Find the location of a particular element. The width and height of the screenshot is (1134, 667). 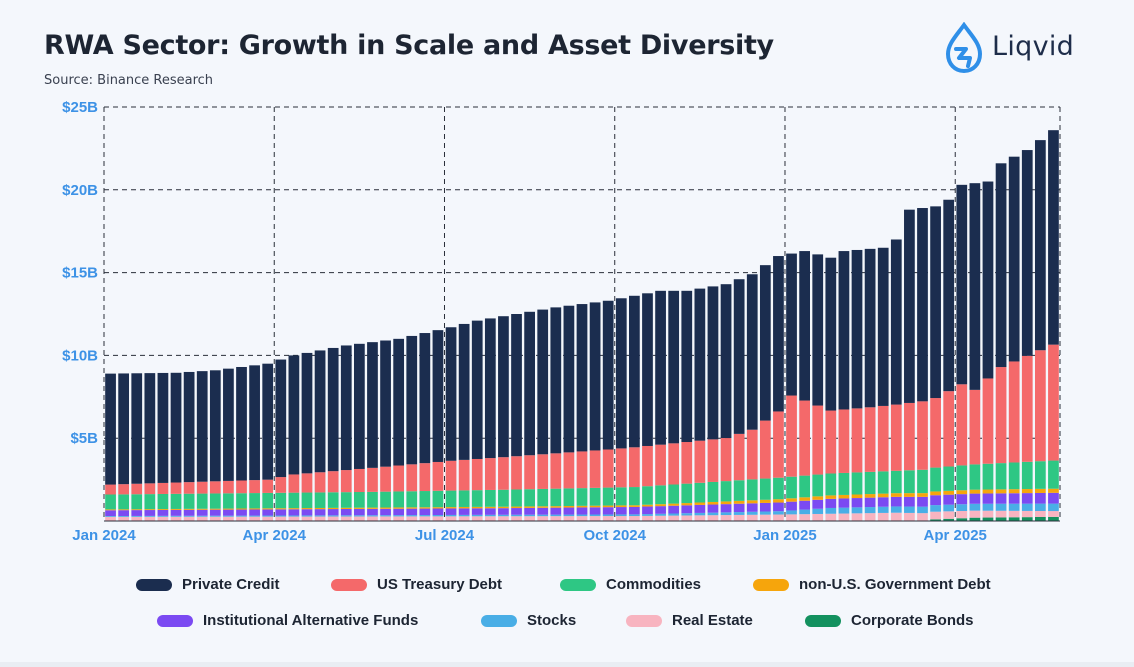

legend-item-non-u-s-government-debt: non-U.S. Government Debt is located at coordinates (872, 584).